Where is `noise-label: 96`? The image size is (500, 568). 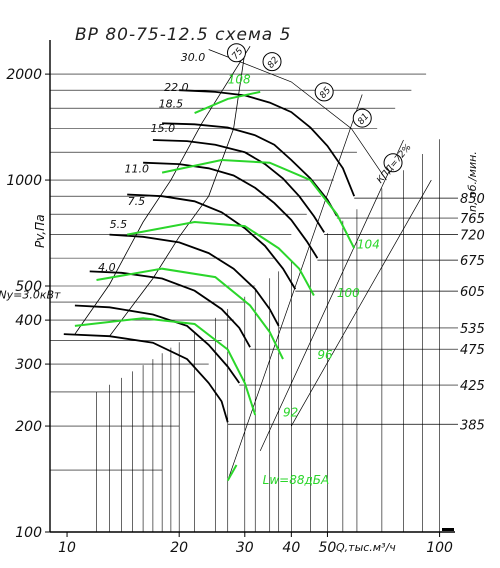 noise-label: 96 is located at coordinates (325, 355).